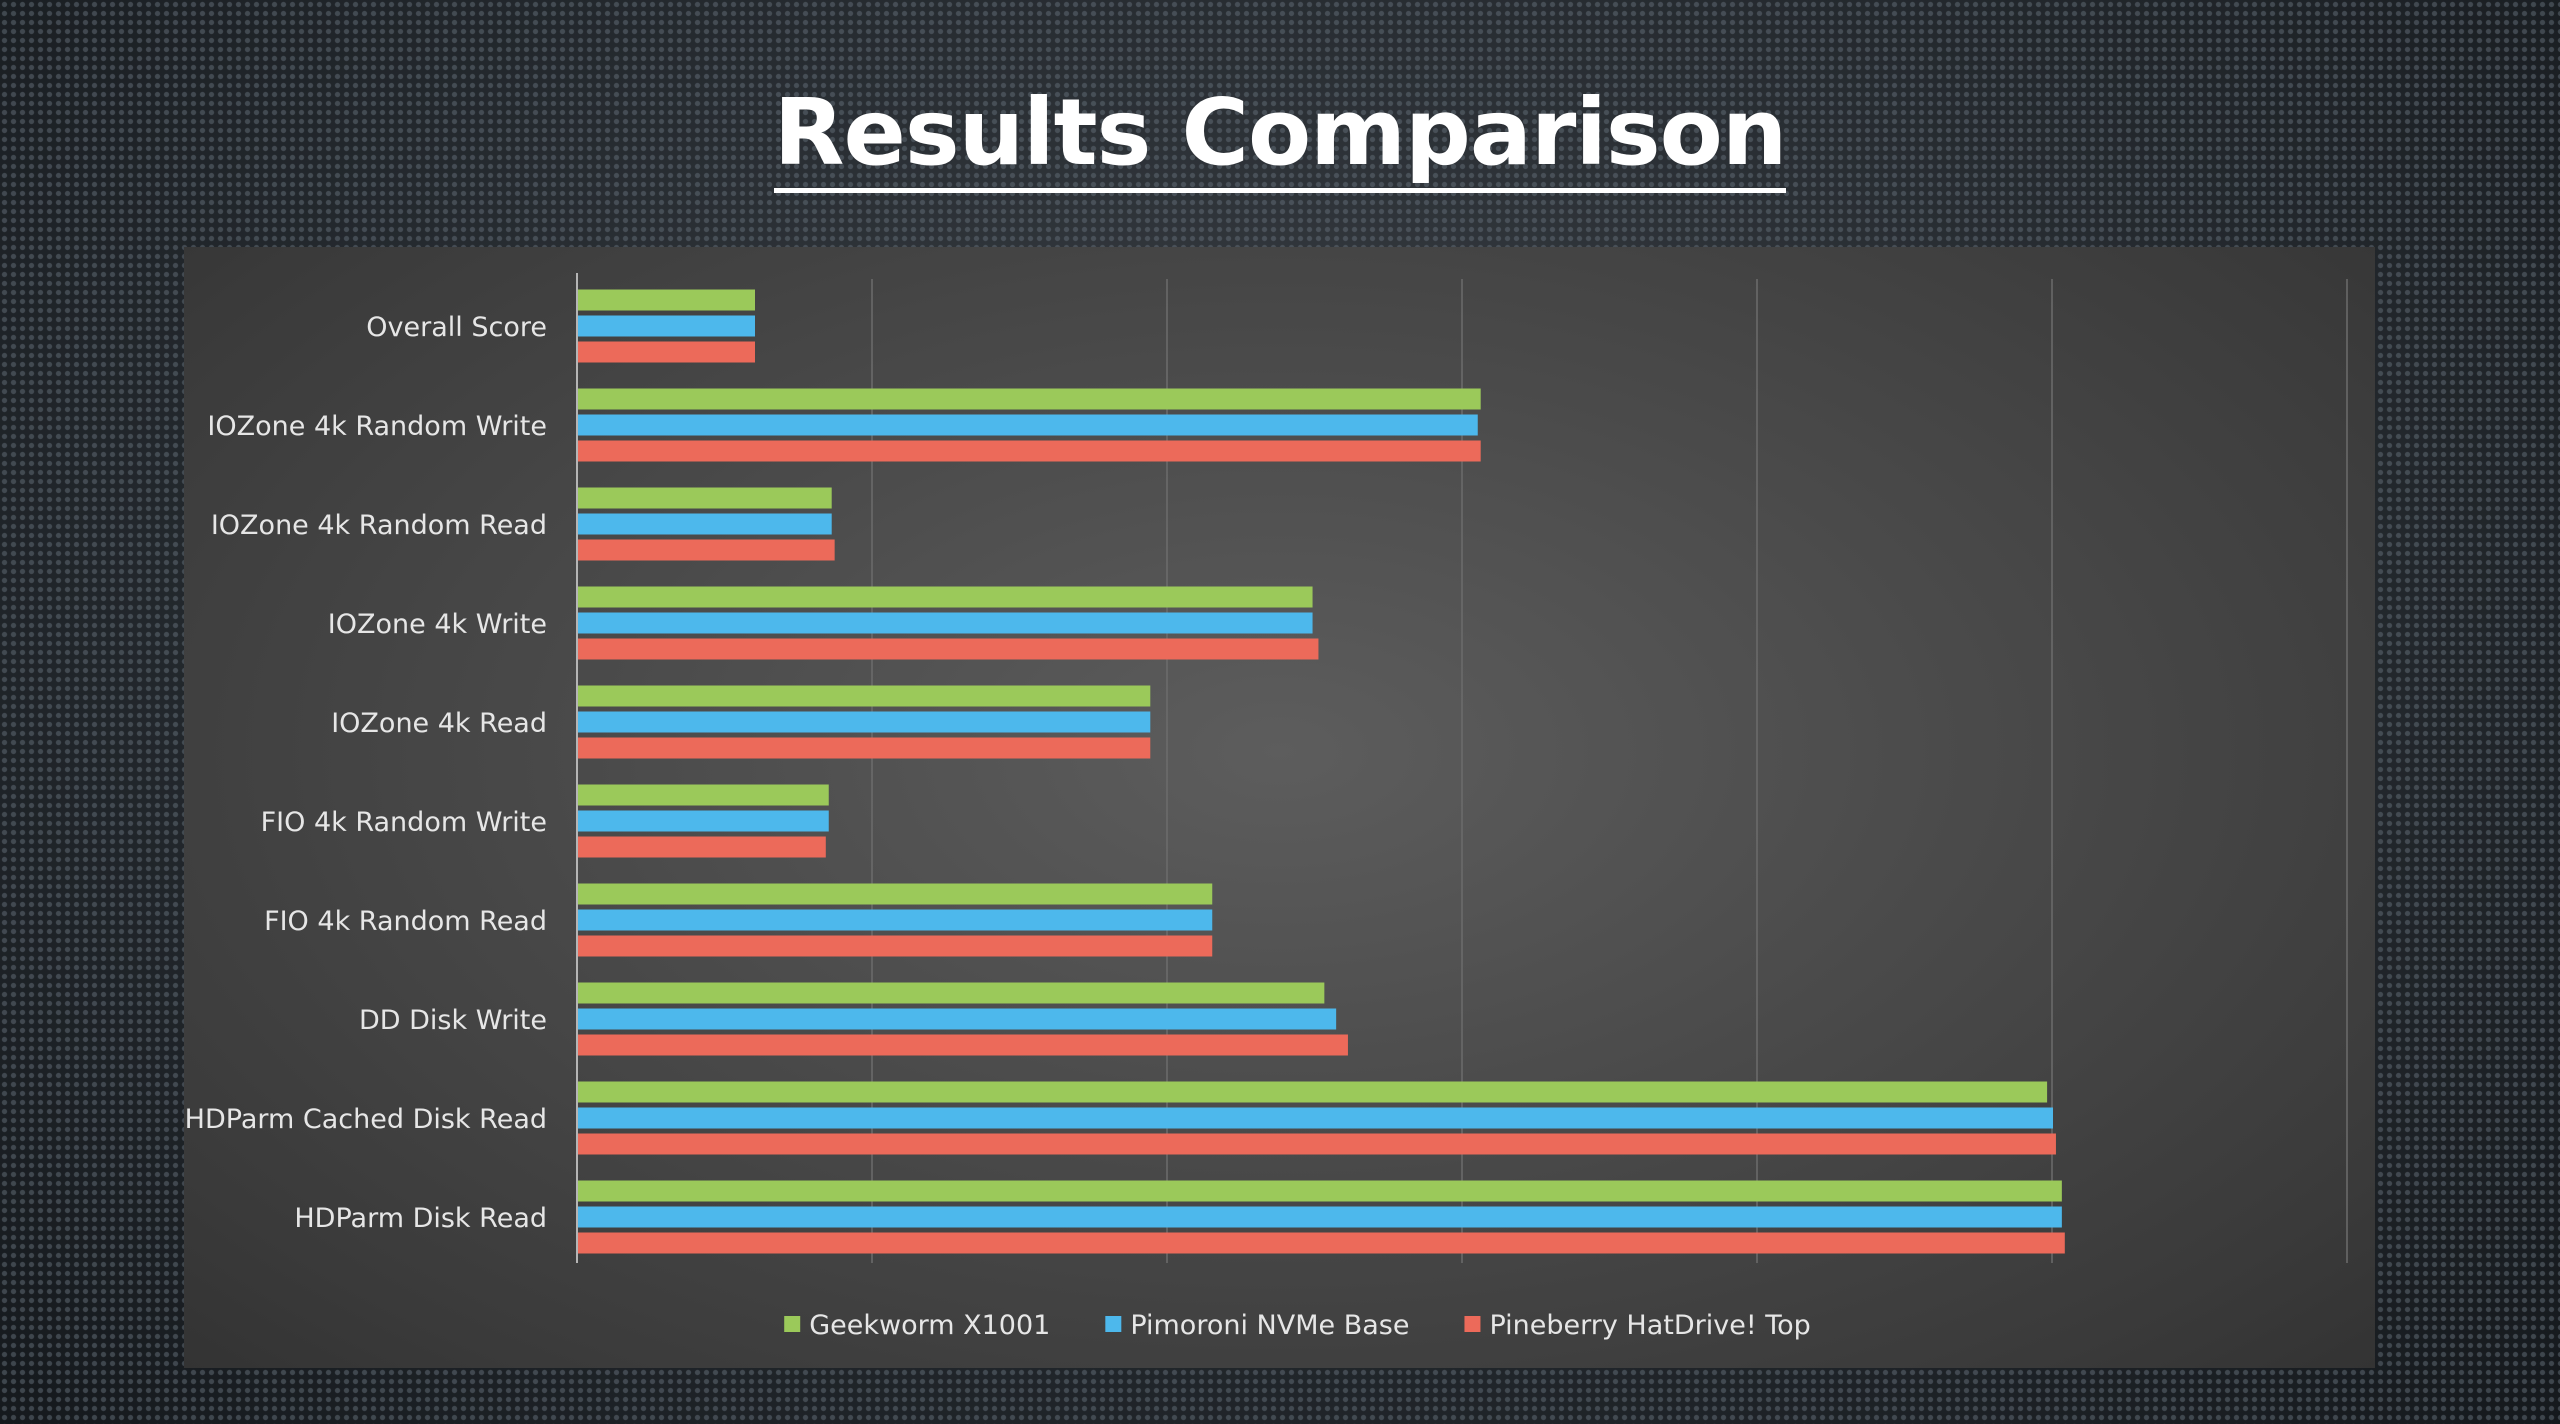  Describe the element at coordinates (1649, 1325) in the screenshot. I see `legend-label-3: Pineberry HatDrive! Top` at that location.